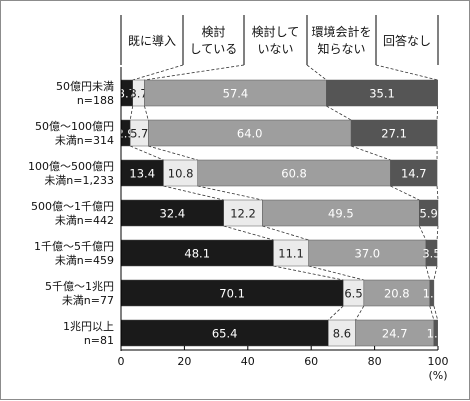 The width and height of the screenshot is (470, 401). I want to click on data-label: 35.1, so click(382, 94).